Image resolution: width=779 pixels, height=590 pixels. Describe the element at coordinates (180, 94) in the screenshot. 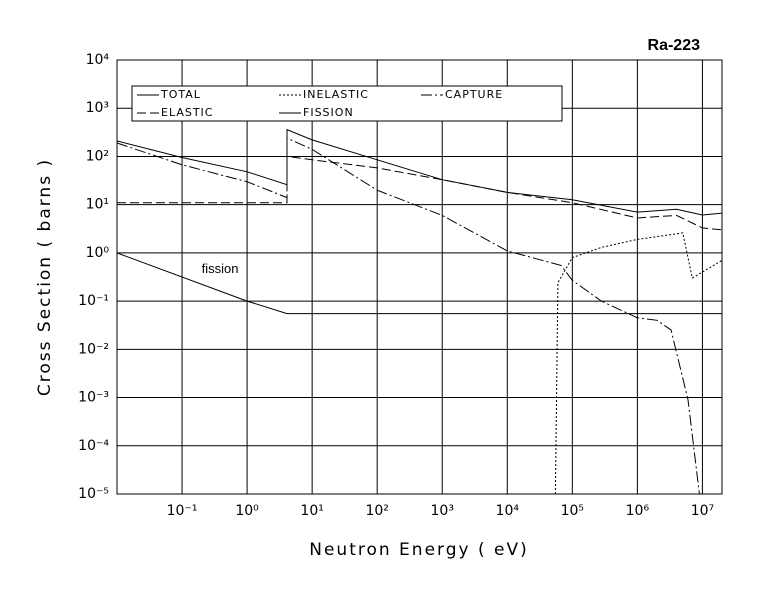

I see `legend-label: TOTAL` at that location.